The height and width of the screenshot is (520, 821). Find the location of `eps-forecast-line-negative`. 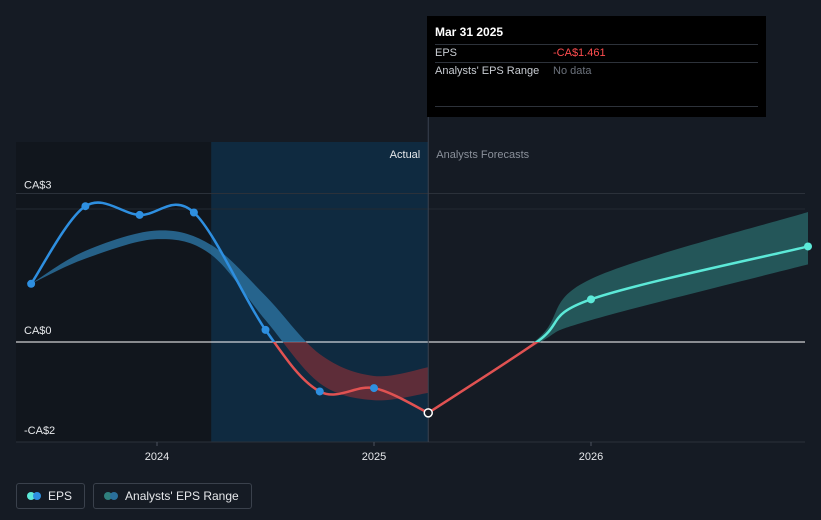

eps-forecast-line-negative is located at coordinates (483, 378).